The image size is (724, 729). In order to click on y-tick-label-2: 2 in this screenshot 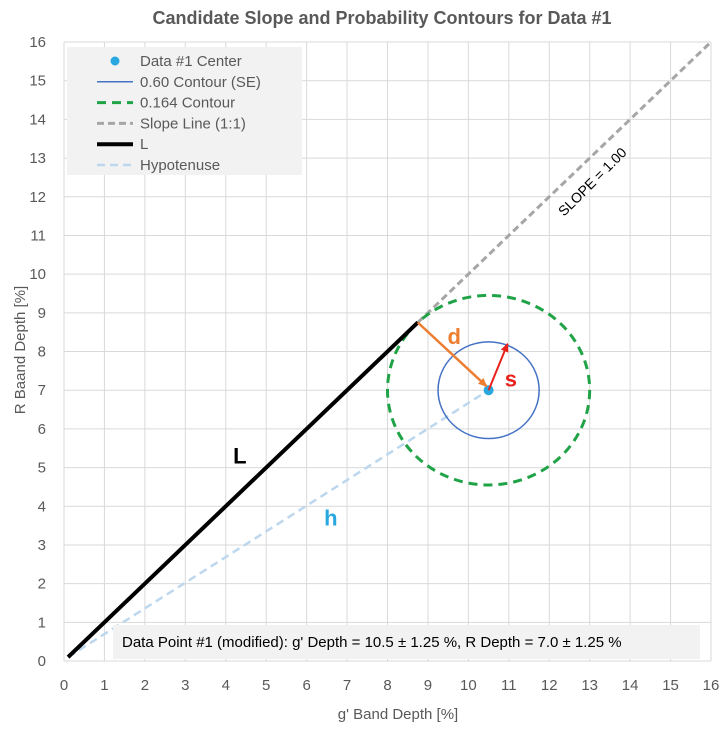, I will do `click(42, 584)`.